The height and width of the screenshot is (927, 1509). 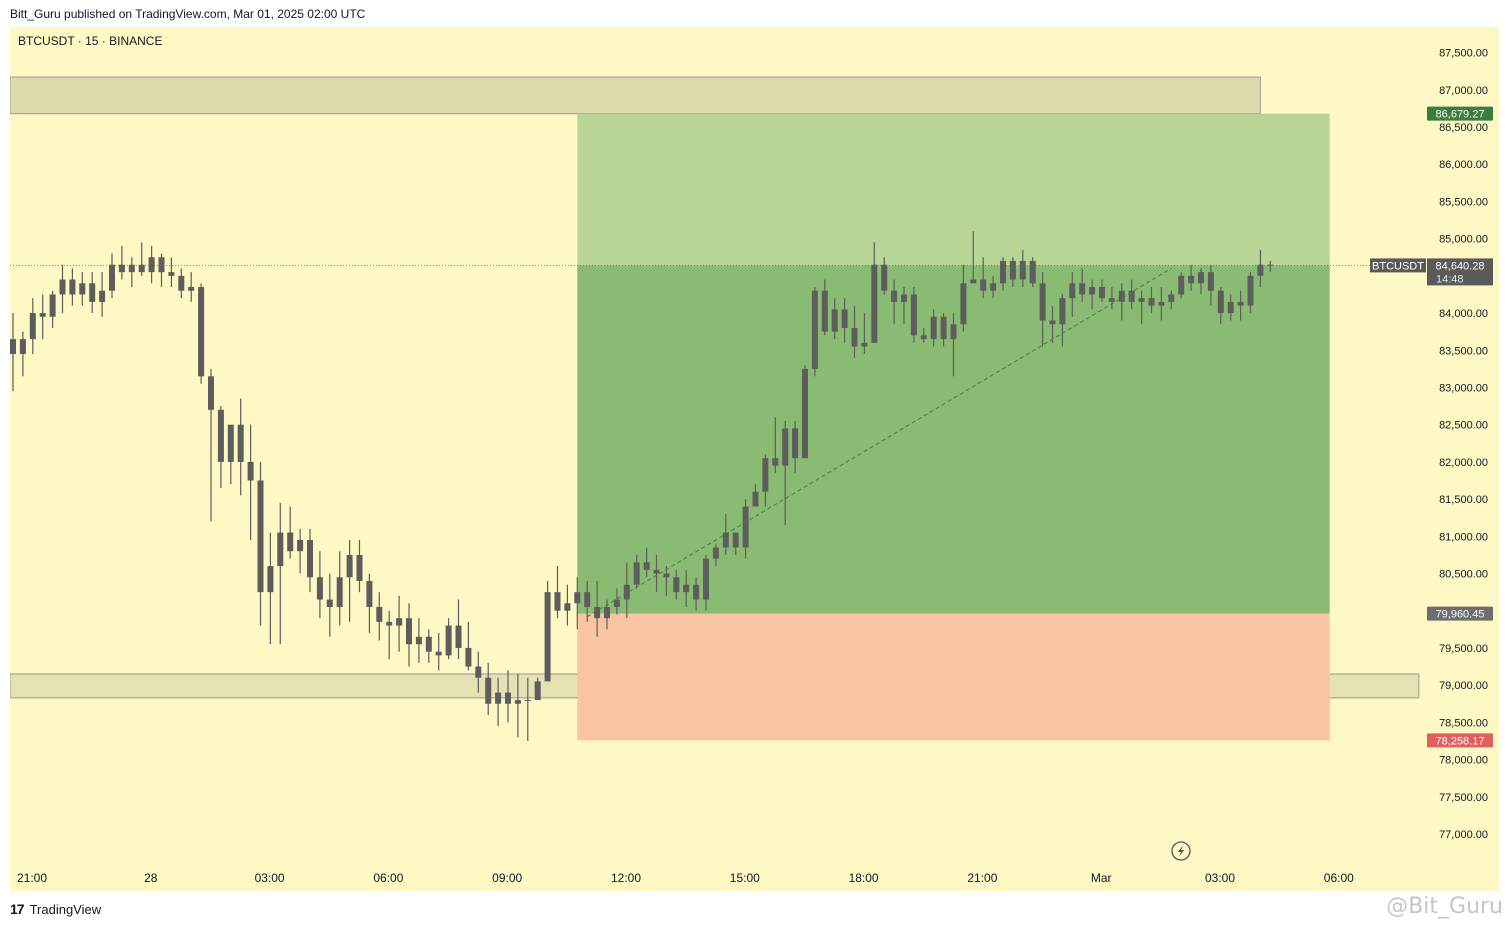 I want to click on x-tick-label: 06:00, so click(x=1339, y=878).